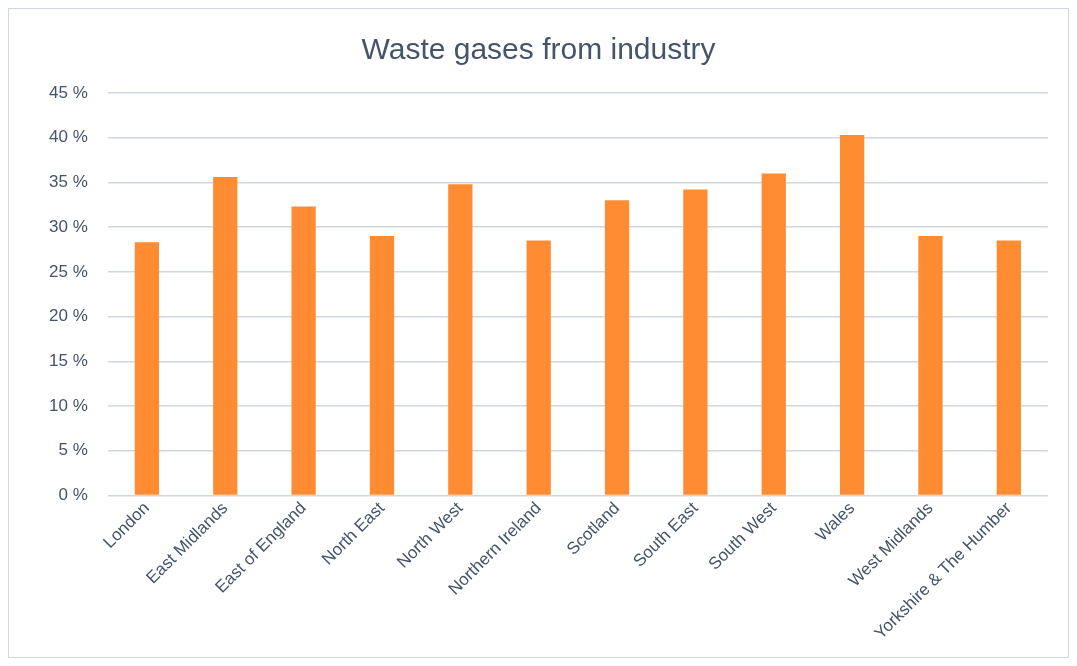 This screenshot has height=666, width=1077. Describe the element at coordinates (68, 137) in the screenshot. I see `y-tick-label: 40 %` at that location.